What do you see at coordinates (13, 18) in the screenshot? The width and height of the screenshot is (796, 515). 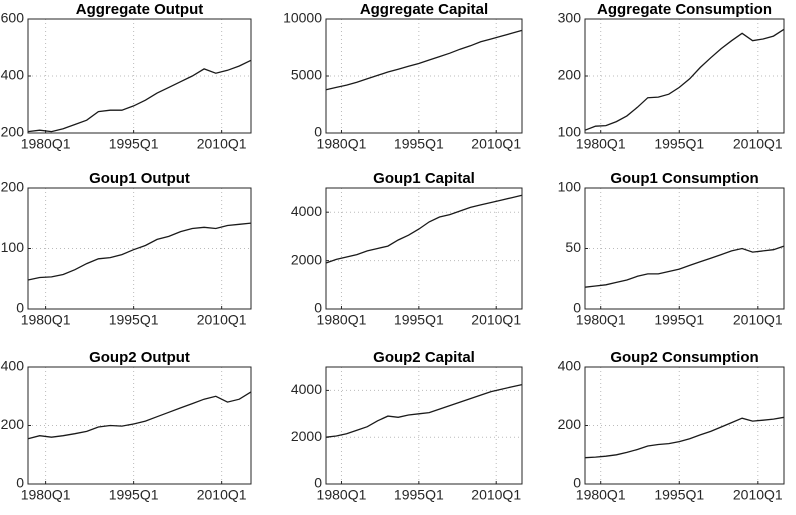 I see `y-tick-label: 600` at bounding box center [13, 18].